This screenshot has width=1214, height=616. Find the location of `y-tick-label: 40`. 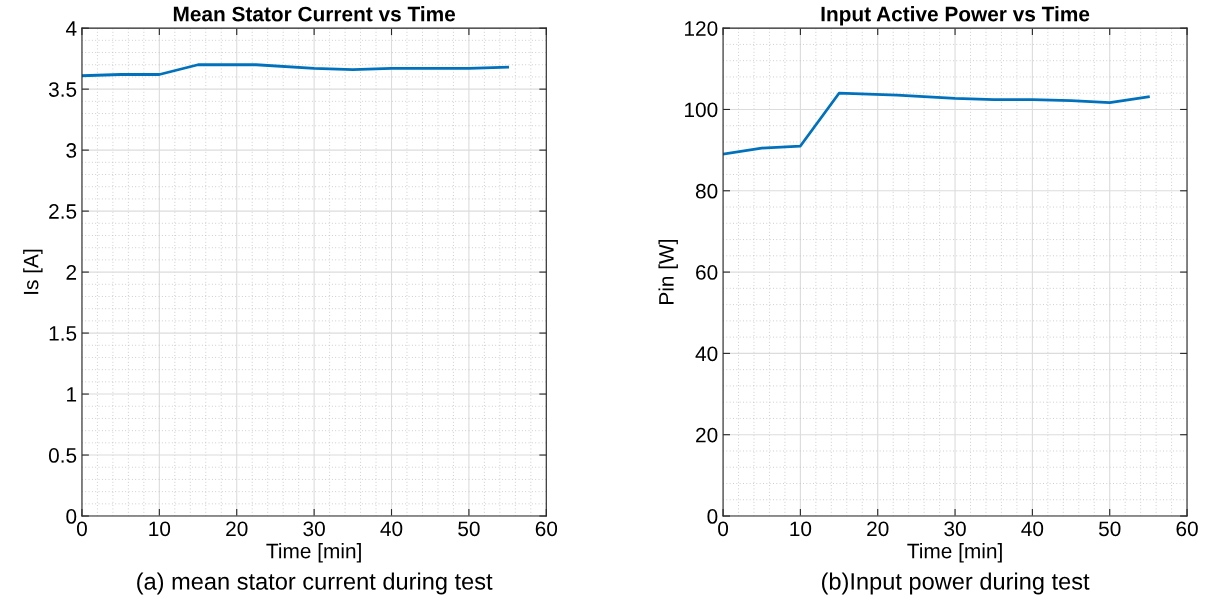

y-tick-label: 40 is located at coordinates (706, 354).